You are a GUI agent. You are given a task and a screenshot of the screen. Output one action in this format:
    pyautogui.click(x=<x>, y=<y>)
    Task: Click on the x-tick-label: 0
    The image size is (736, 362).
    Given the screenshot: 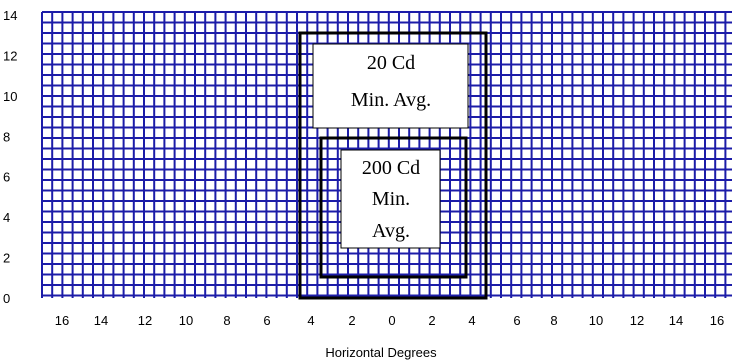 What is the action you would take?
    pyautogui.click(x=391, y=320)
    